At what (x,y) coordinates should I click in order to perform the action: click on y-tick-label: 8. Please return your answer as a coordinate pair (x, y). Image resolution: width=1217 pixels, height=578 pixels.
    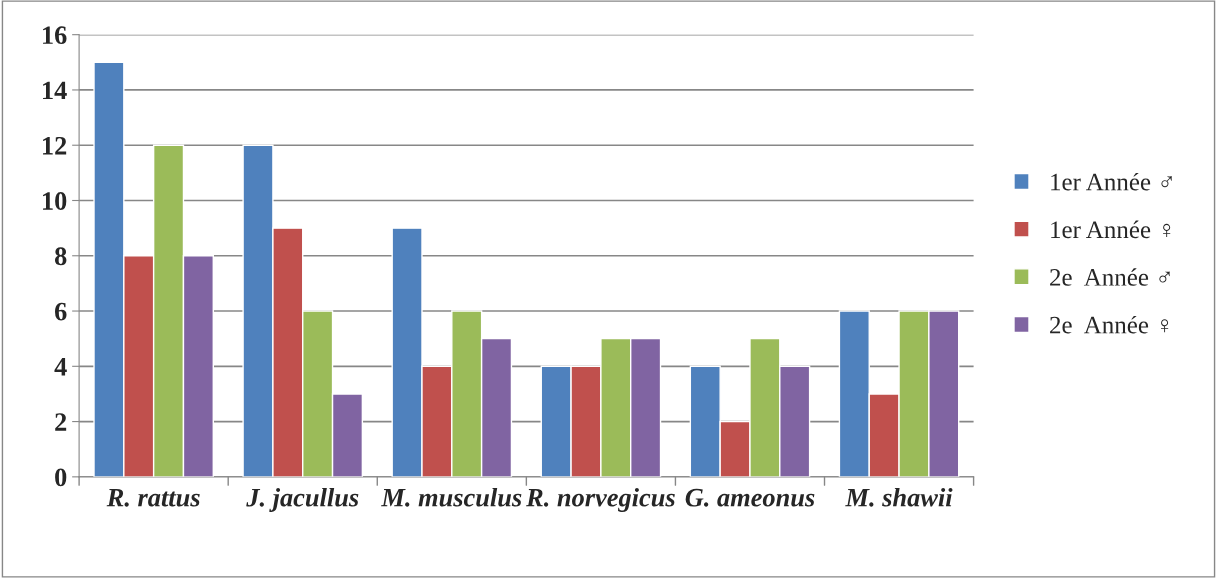
    Looking at the image, I should click on (60, 256).